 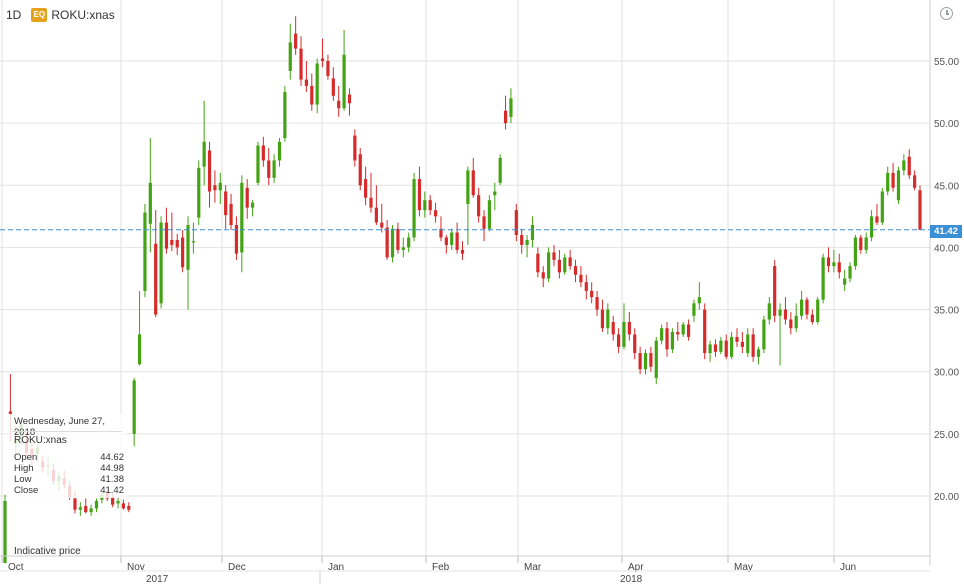 I want to click on symbol-tag: EQ ROKU:xnas, so click(x=73, y=15).